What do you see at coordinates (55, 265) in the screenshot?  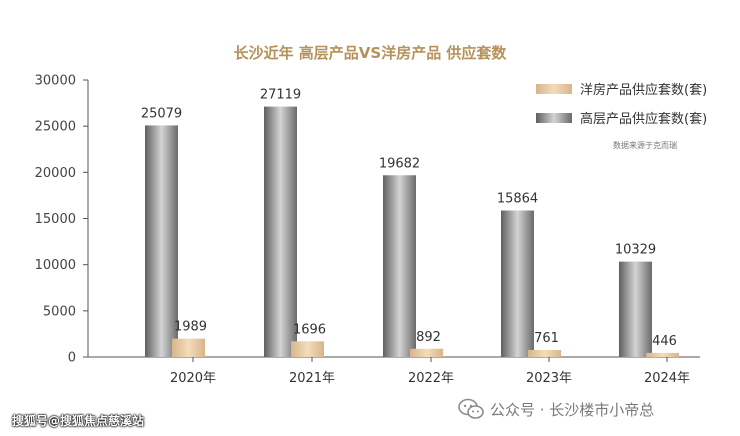 I see `y-tick-label: 10000` at bounding box center [55, 265].